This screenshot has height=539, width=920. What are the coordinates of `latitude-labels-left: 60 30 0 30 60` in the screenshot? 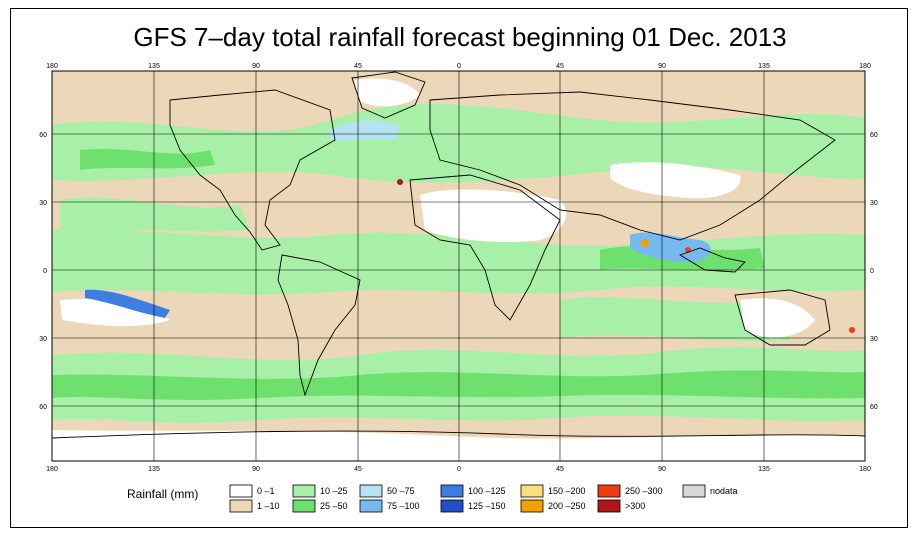 It's located at (43, 271).